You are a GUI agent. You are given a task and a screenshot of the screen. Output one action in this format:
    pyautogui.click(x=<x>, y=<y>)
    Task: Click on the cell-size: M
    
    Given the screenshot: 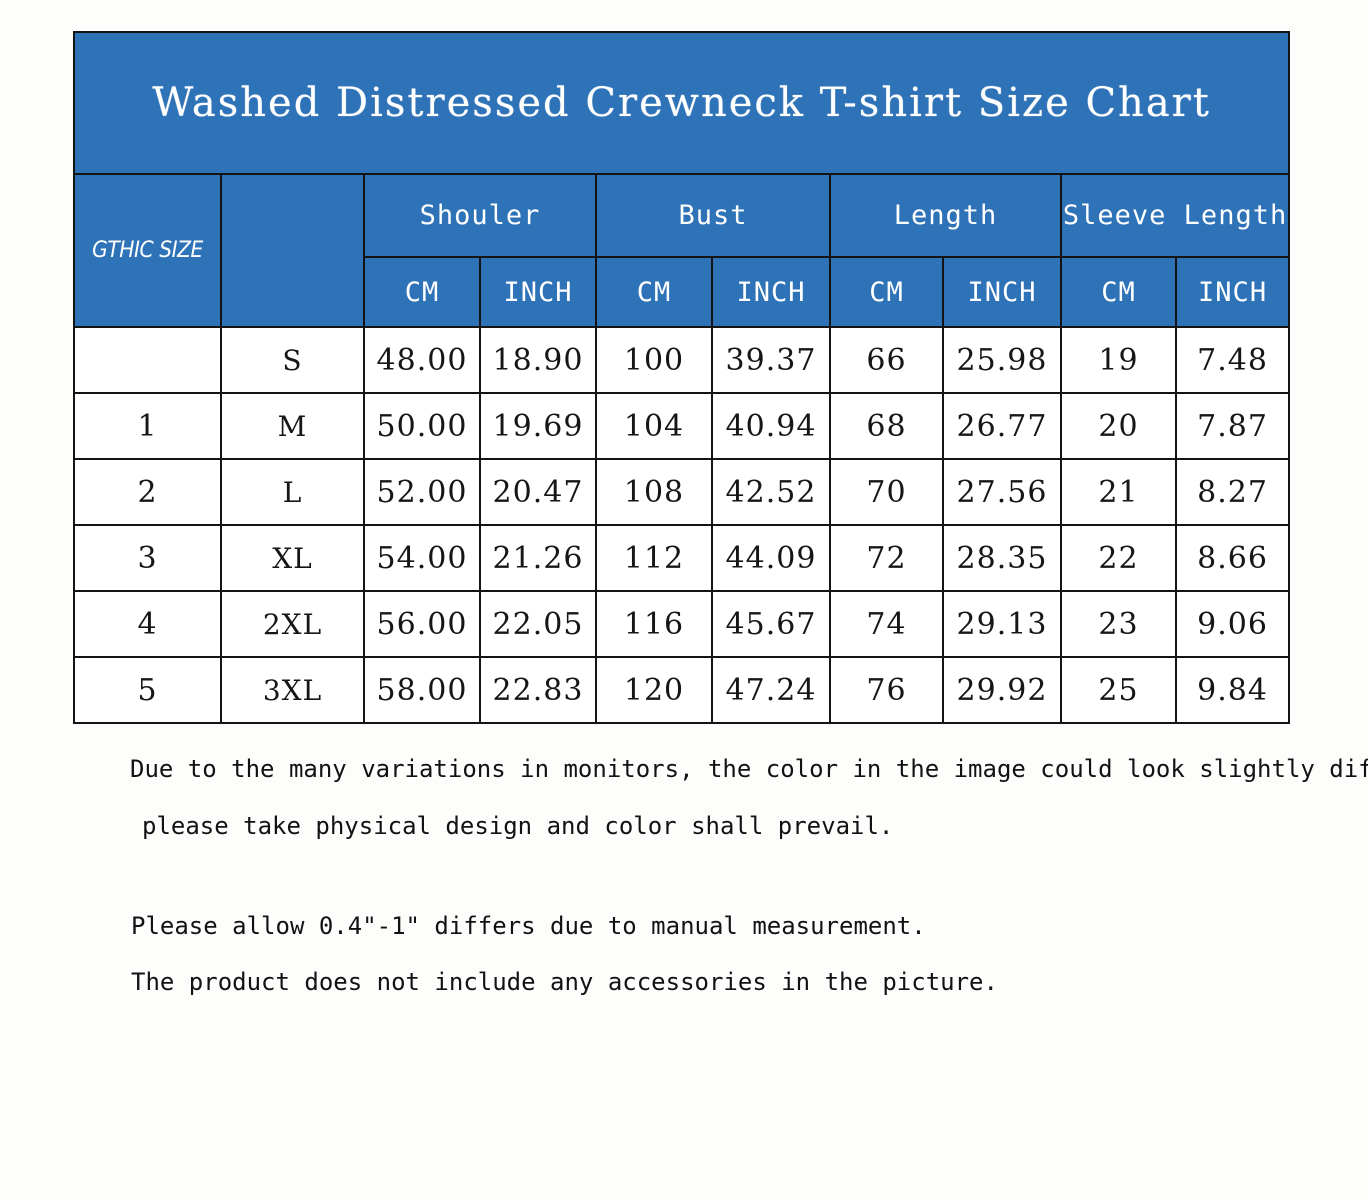 What is the action you would take?
    pyautogui.click(x=292, y=426)
    